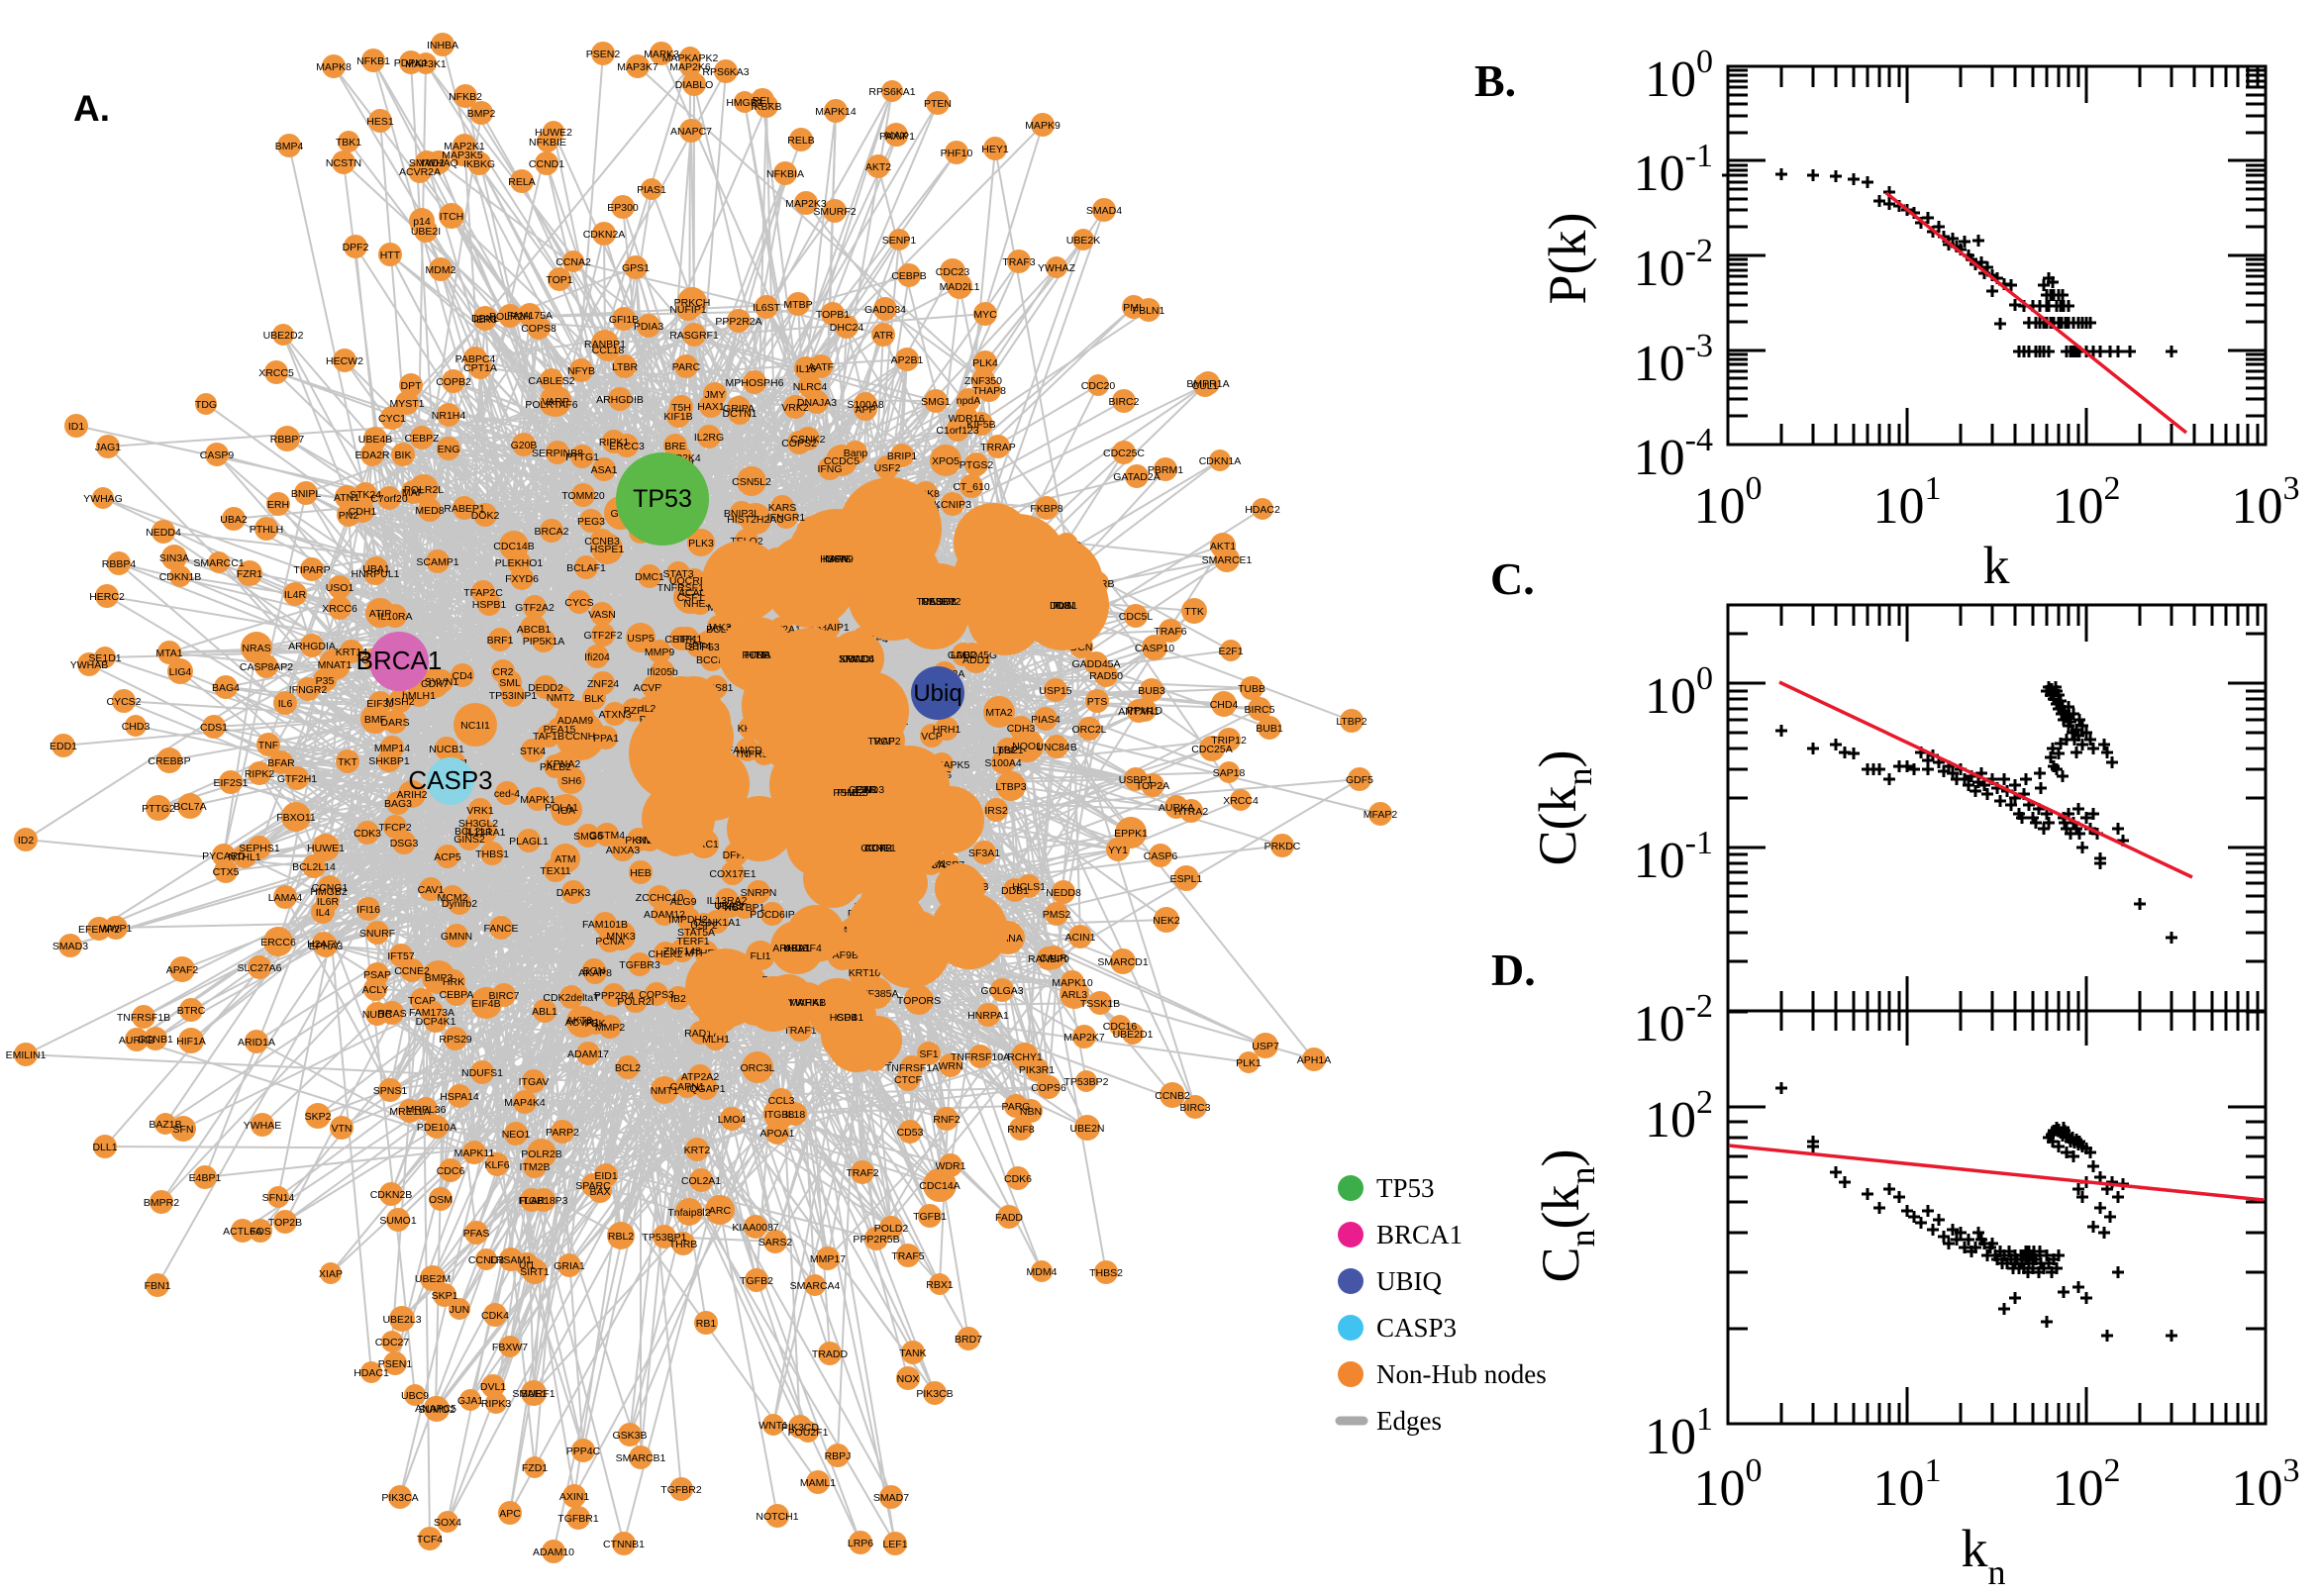 This screenshot has height=1596, width=2323. What do you see at coordinates (897, 137) in the screenshot?
I see `svg-text: PAXIP1` at bounding box center [897, 137].